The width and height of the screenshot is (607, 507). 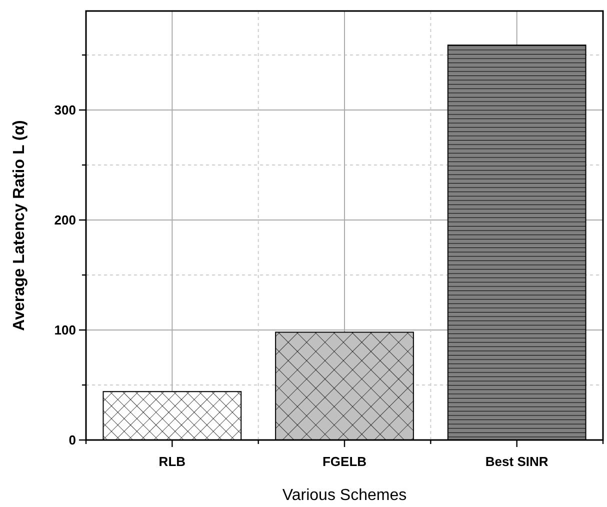 I want to click on y-tick-label: 300, so click(x=65, y=110).